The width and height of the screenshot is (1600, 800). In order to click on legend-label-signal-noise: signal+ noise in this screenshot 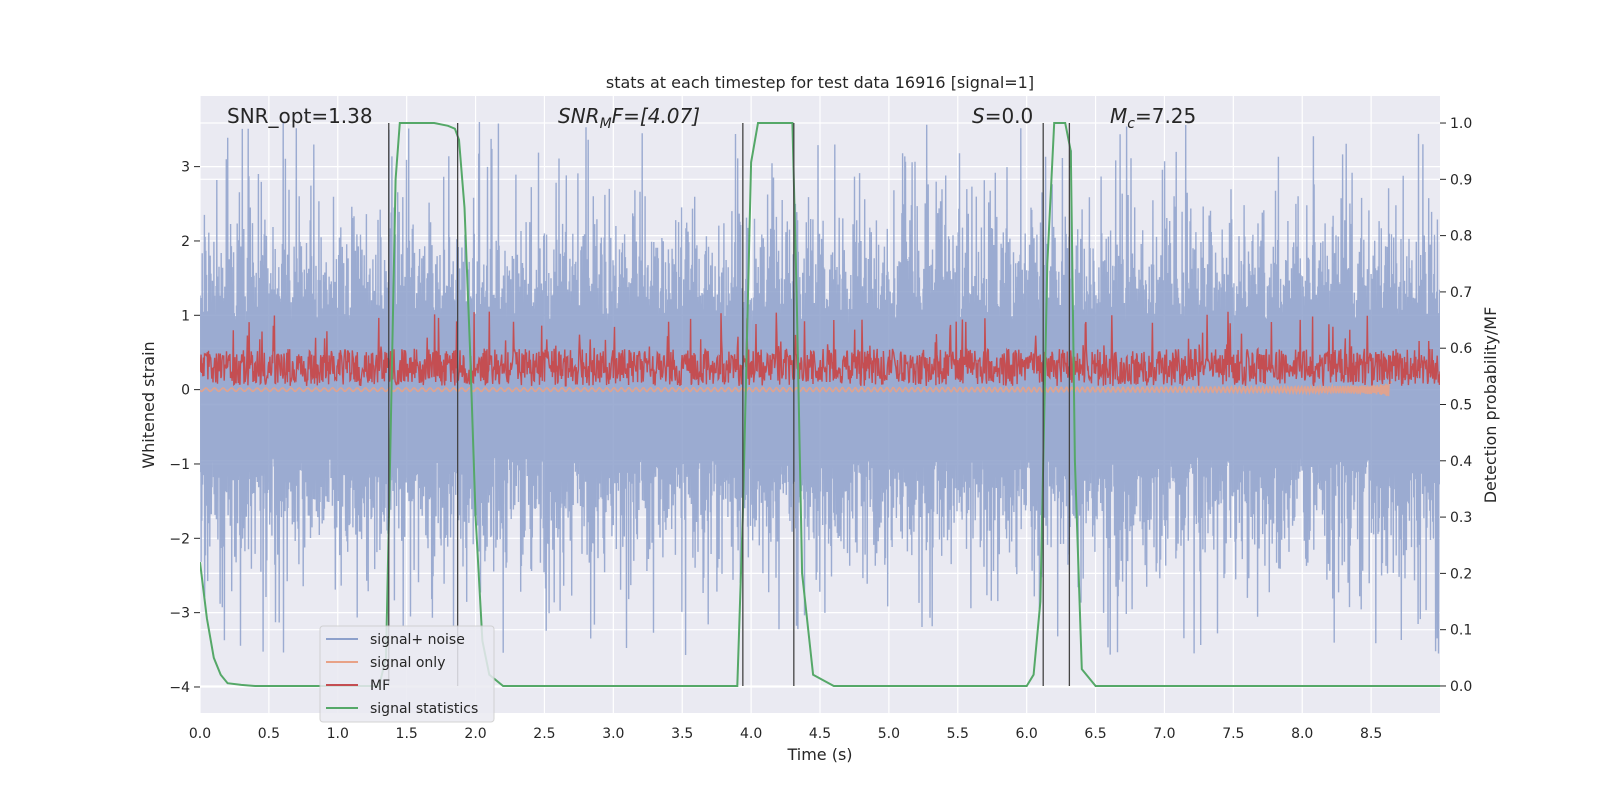, I will do `click(417, 640)`.